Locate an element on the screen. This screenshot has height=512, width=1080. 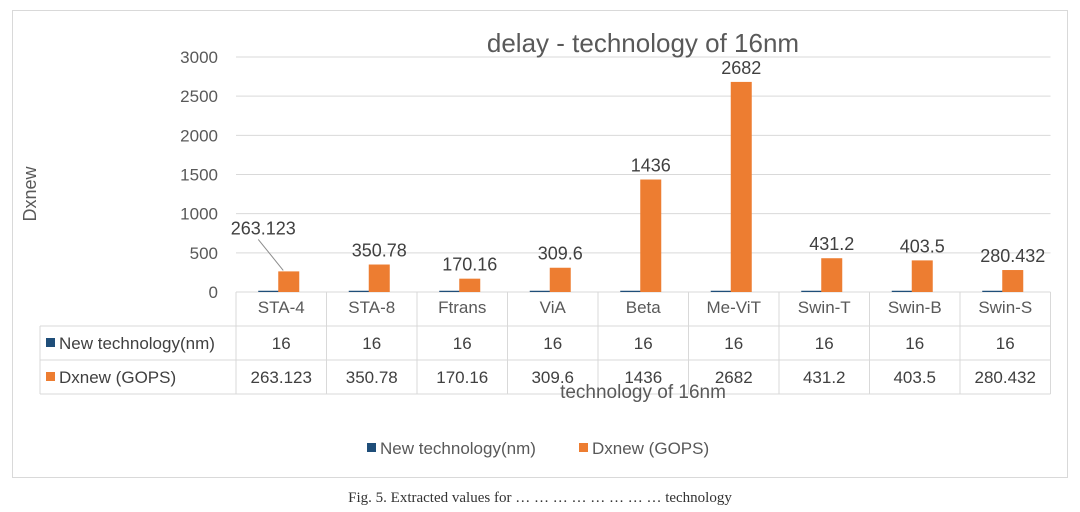
category-label: Ftrans is located at coordinates (462, 307).